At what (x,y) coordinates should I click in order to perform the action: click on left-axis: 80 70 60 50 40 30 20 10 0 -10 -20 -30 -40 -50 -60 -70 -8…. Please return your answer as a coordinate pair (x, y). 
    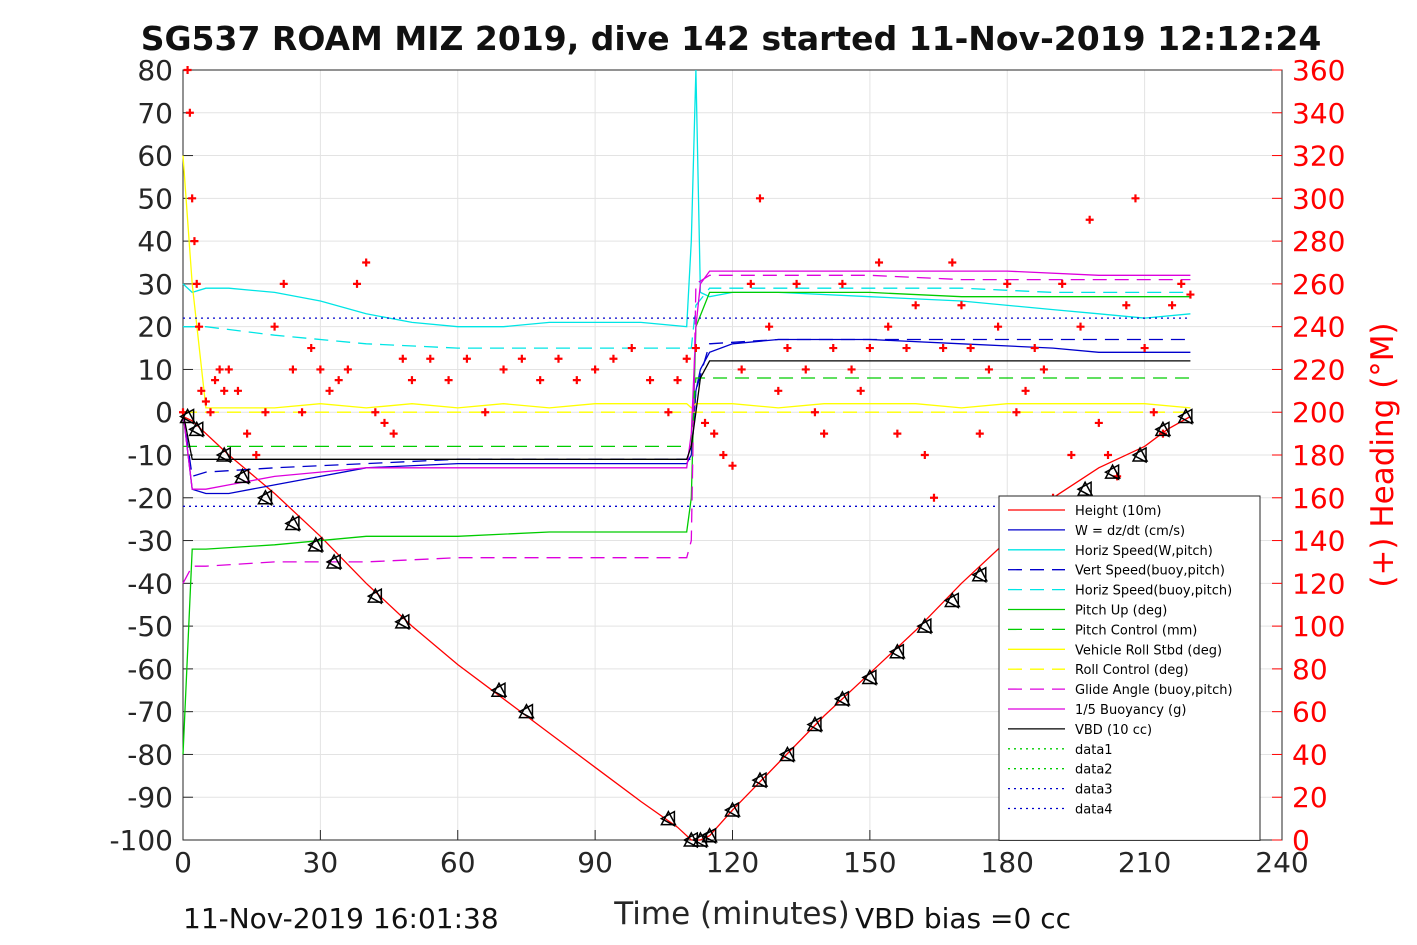
    Looking at the image, I should click on (151, 455).